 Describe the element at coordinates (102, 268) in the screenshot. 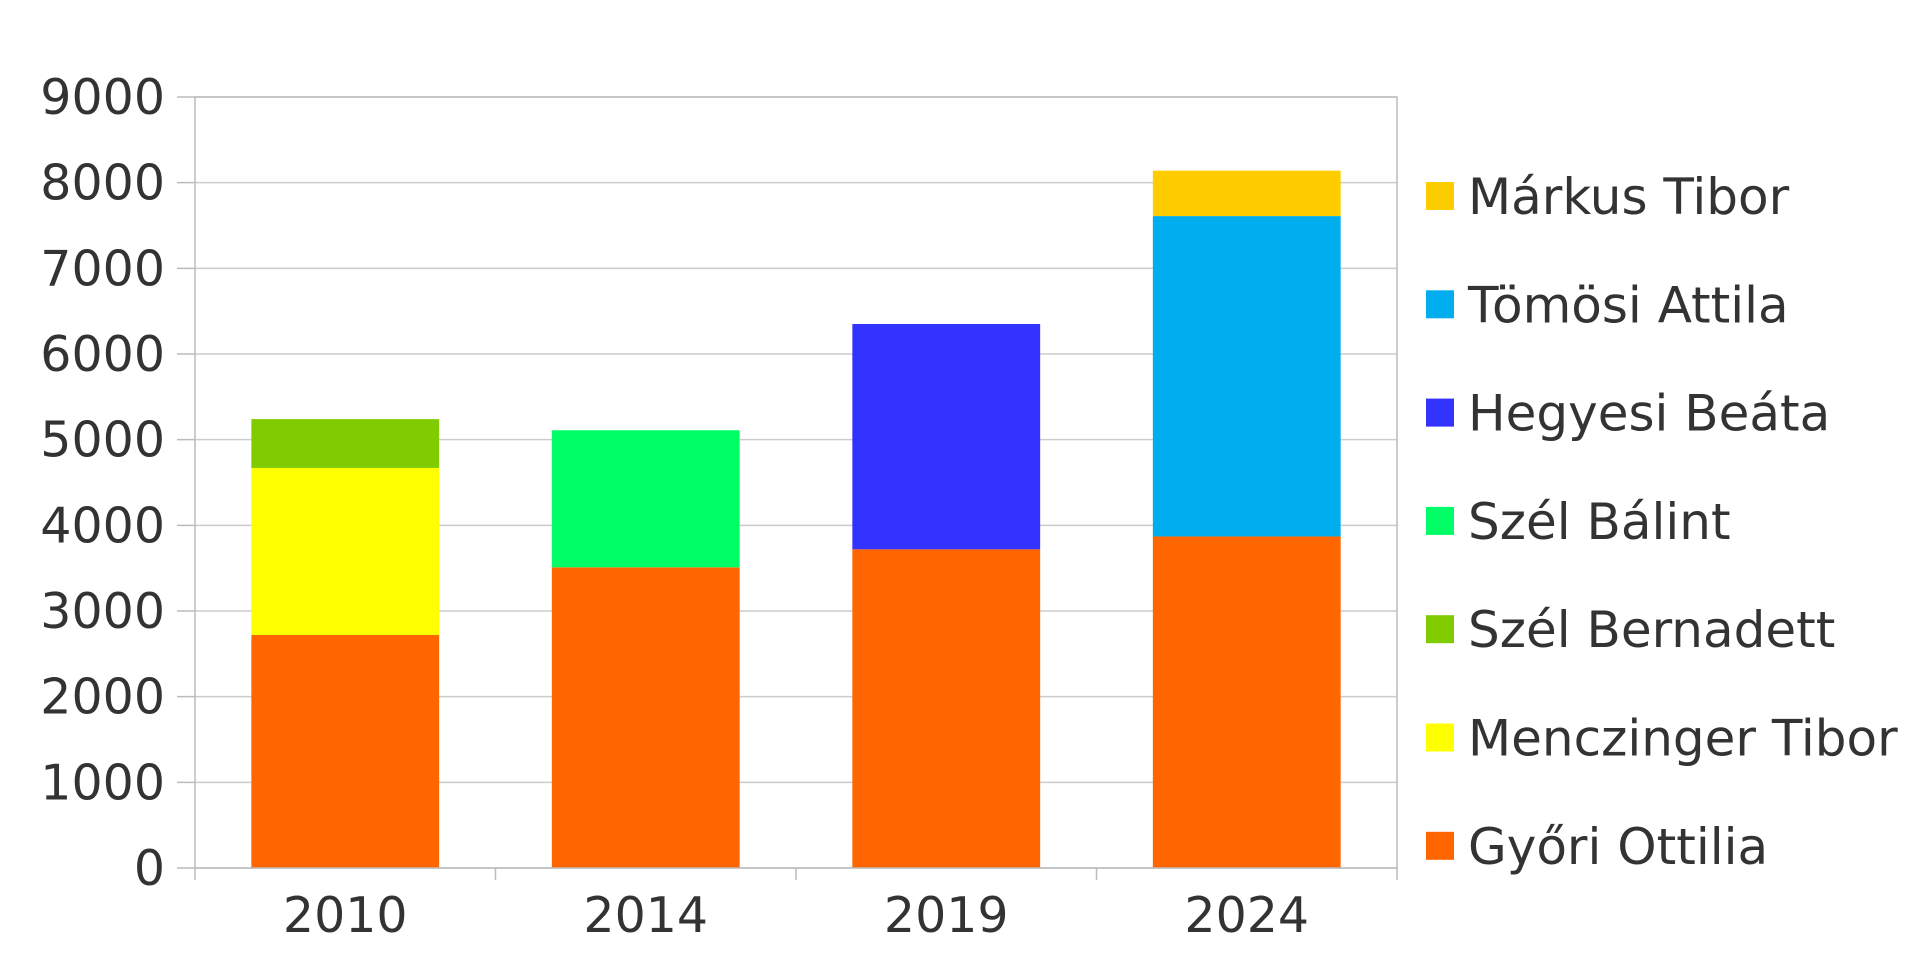

I see `y-tick-label: 7000` at that location.